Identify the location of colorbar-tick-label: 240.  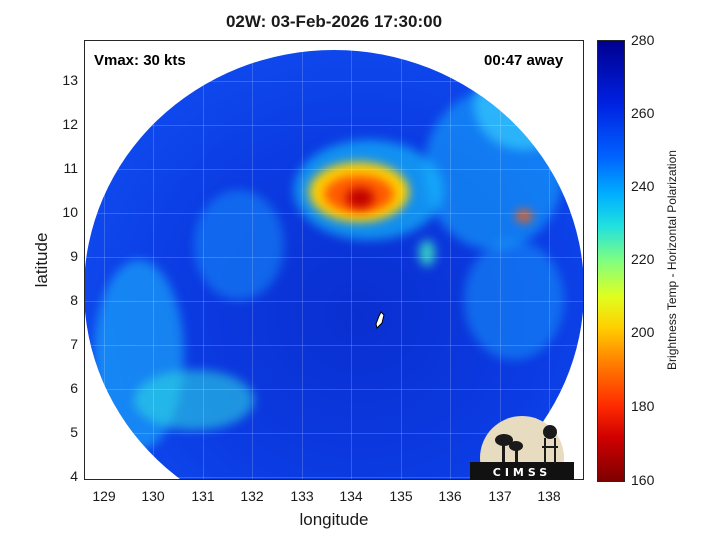
(643, 186).